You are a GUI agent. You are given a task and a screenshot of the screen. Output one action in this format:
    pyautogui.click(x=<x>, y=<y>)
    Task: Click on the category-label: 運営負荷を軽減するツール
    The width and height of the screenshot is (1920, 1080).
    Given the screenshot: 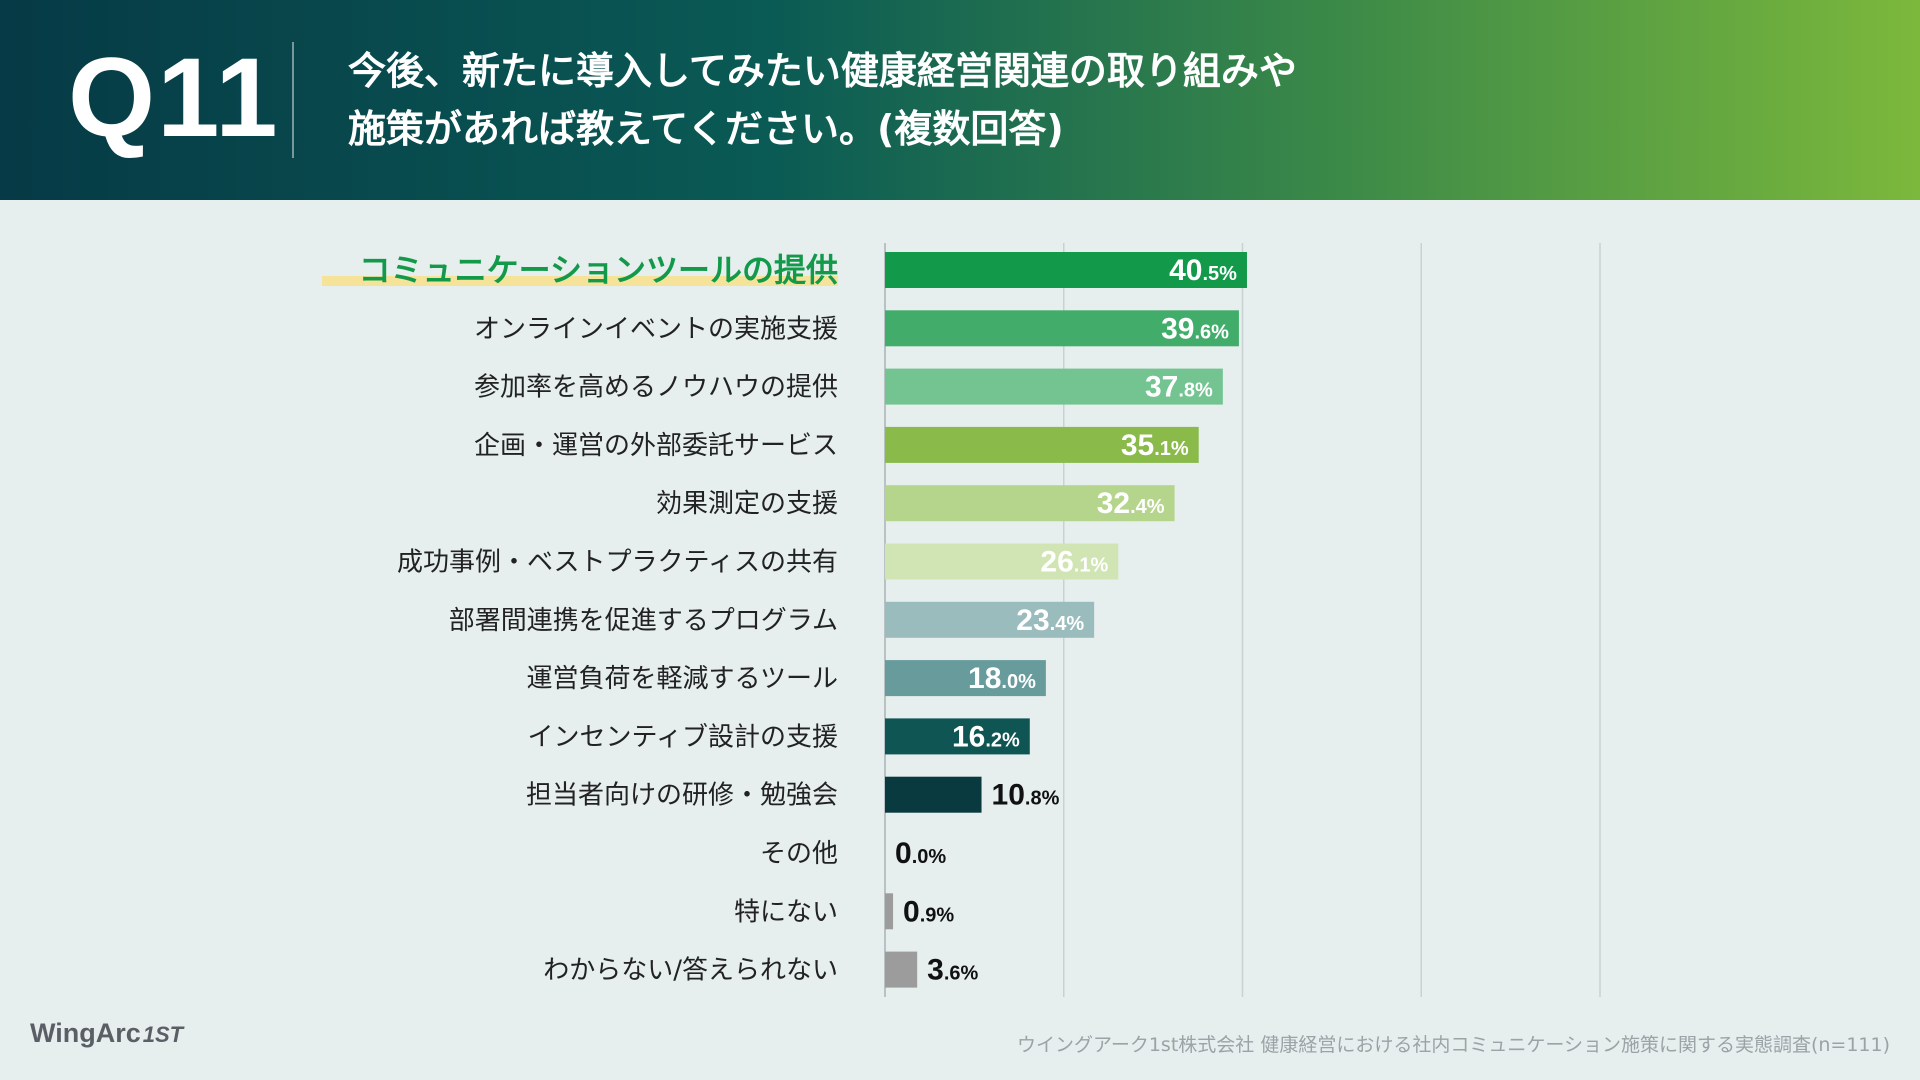 What is the action you would take?
    pyautogui.click(x=682, y=679)
    